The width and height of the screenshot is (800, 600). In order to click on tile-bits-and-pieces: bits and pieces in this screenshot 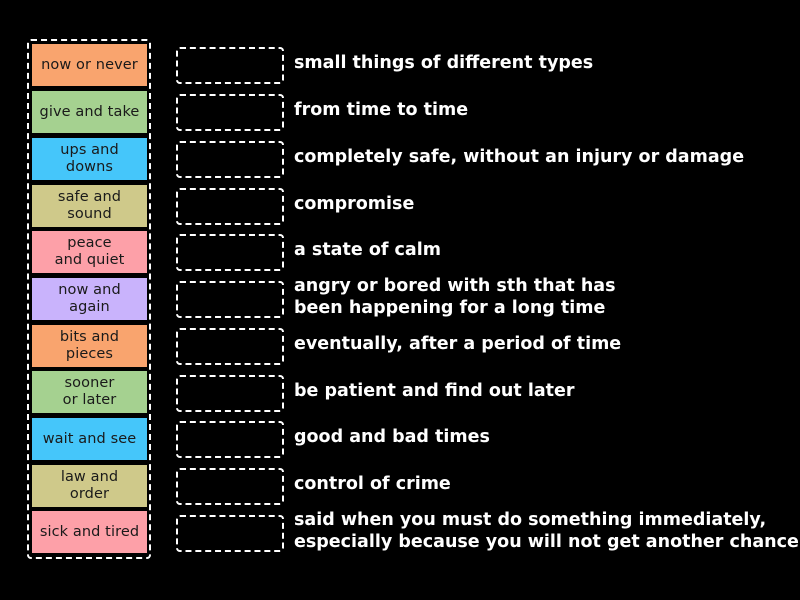, I will do `click(89, 346)`.